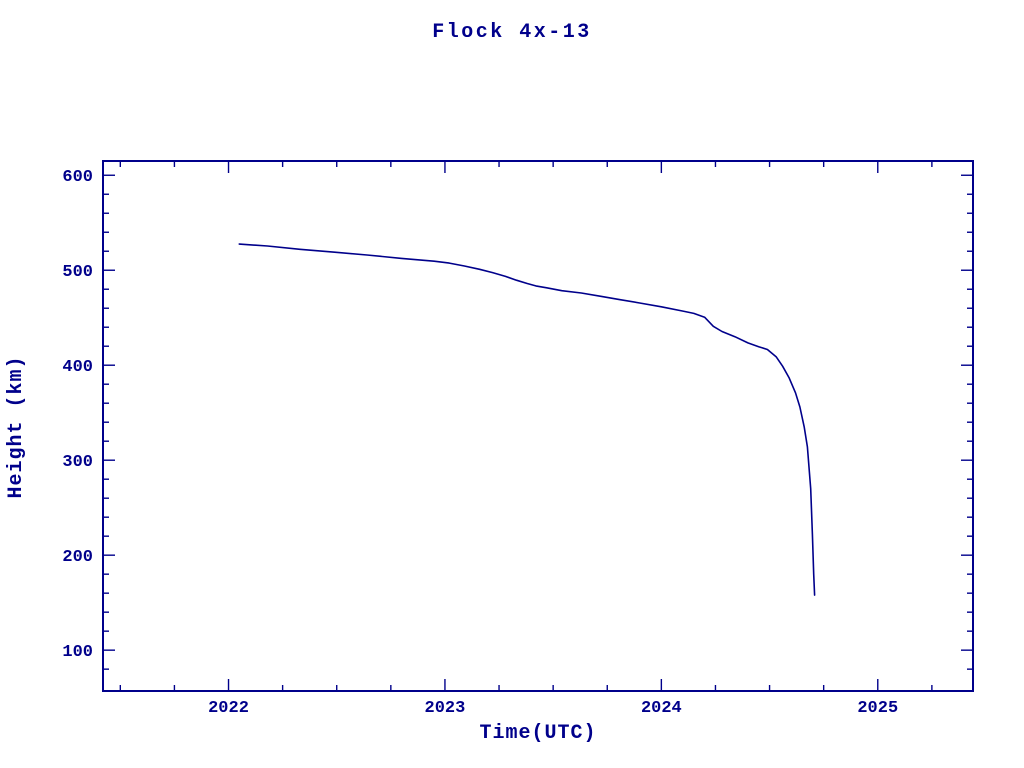 This screenshot has width=1024, height=768. I want to click on y-tick-label: 600, so click(77, 177).